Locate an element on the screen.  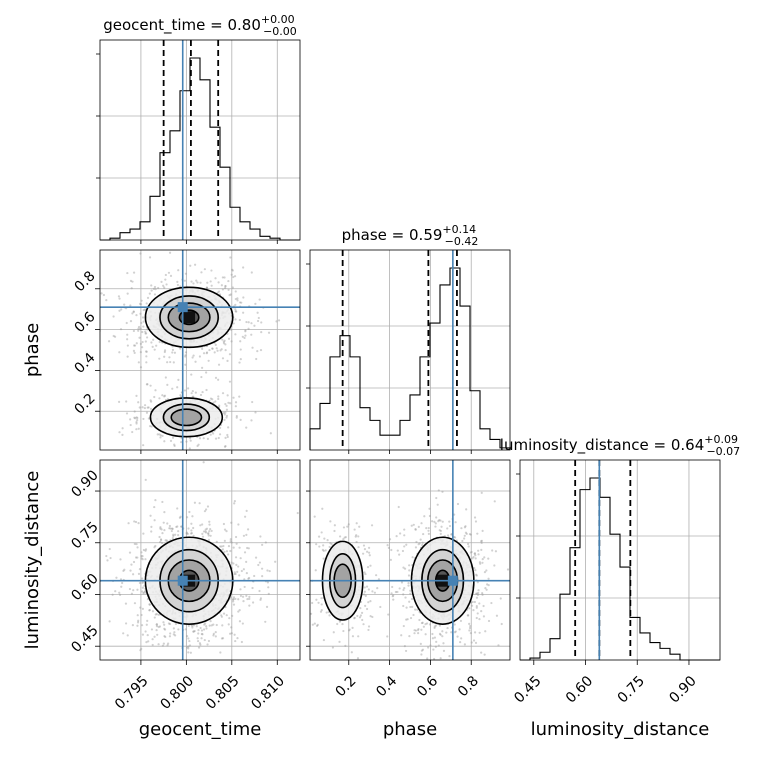
y-tick-label: 0.90 is located at coordinates (84, 483).